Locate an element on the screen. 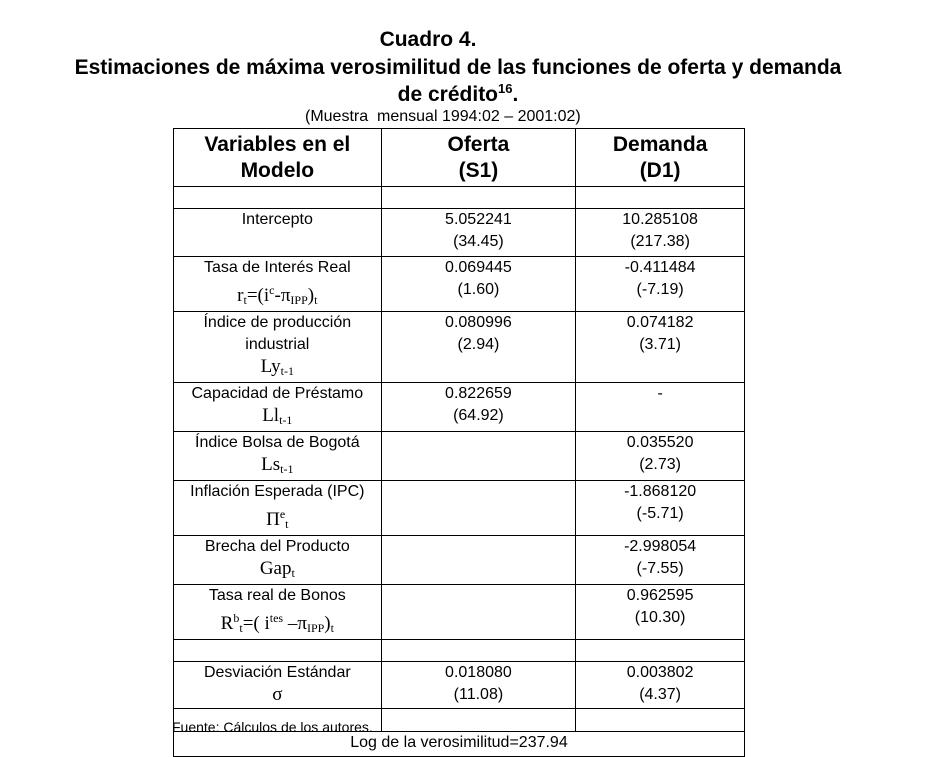 The height and width of the screenshot is (757, 946). coefficient: -1.868120 is located at coordinates (660, 491).